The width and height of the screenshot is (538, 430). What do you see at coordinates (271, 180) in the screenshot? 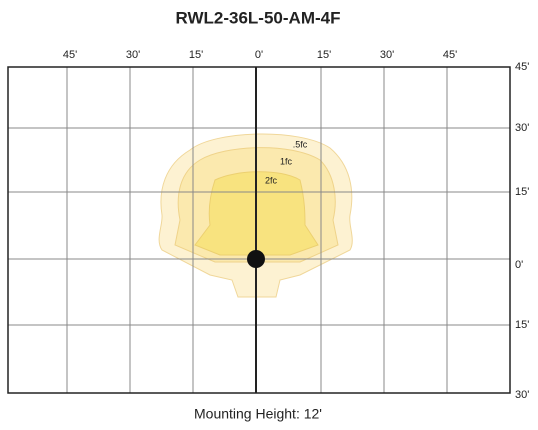
I see `contour-label: 2fc` at bounding box center [271, 180].